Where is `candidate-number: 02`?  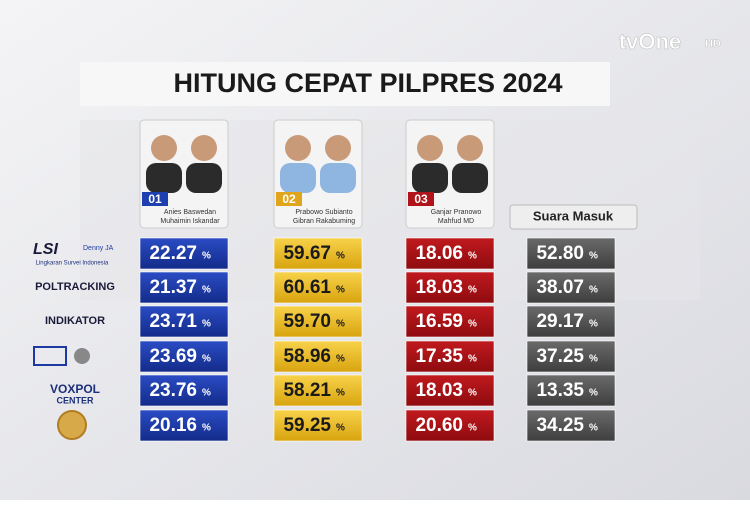 candidate-number: 02 is located at coordinates (289, 199).